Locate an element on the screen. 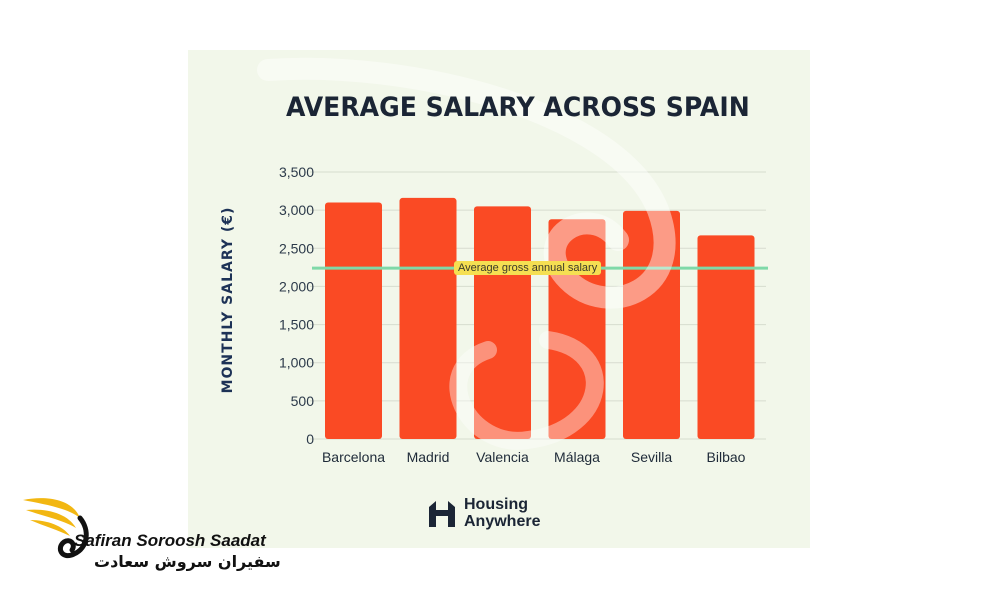 Image resolution: width=1000 pixels, height=600 pixels. y-tick-label: 3,000 is located at coordinates (296, 210).